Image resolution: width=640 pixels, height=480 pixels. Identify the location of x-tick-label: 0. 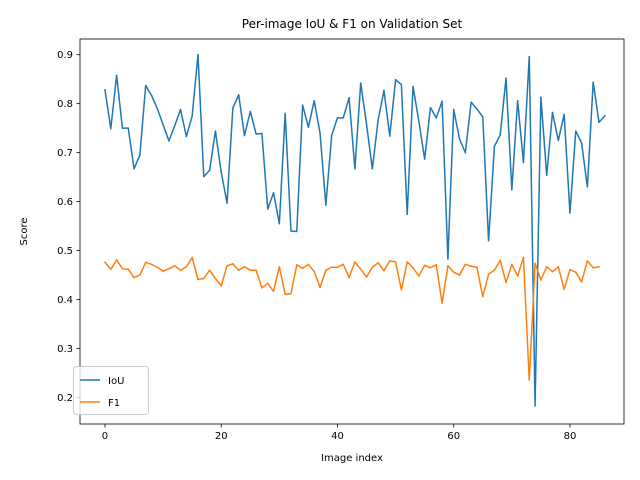
(105, 436).